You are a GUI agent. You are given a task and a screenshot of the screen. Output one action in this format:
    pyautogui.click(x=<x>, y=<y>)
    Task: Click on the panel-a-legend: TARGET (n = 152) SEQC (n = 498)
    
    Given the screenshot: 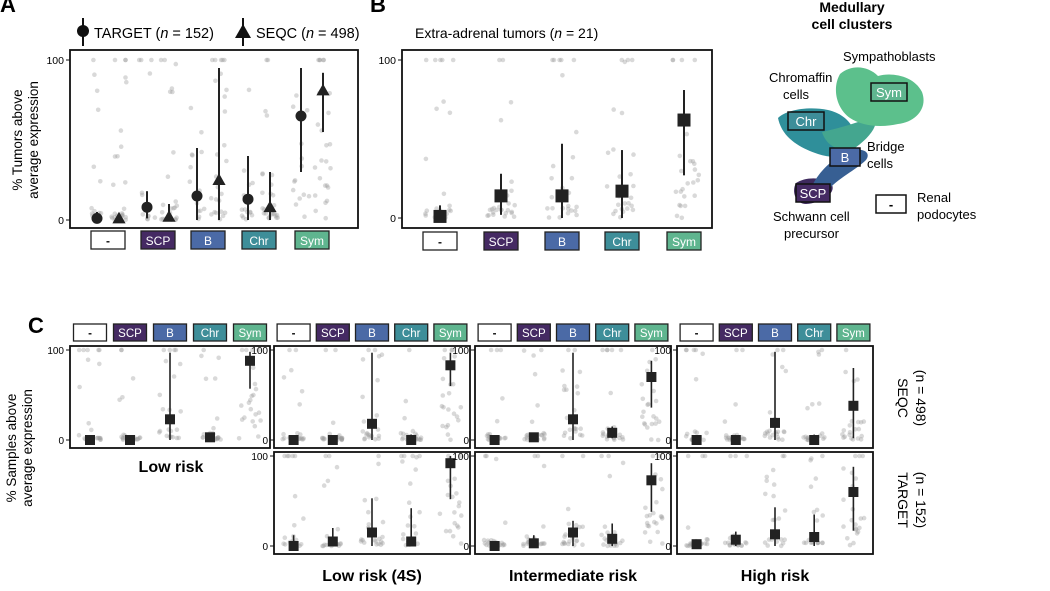 What is the action you would take?
    pyautogui.click(x=218, y=32)
    